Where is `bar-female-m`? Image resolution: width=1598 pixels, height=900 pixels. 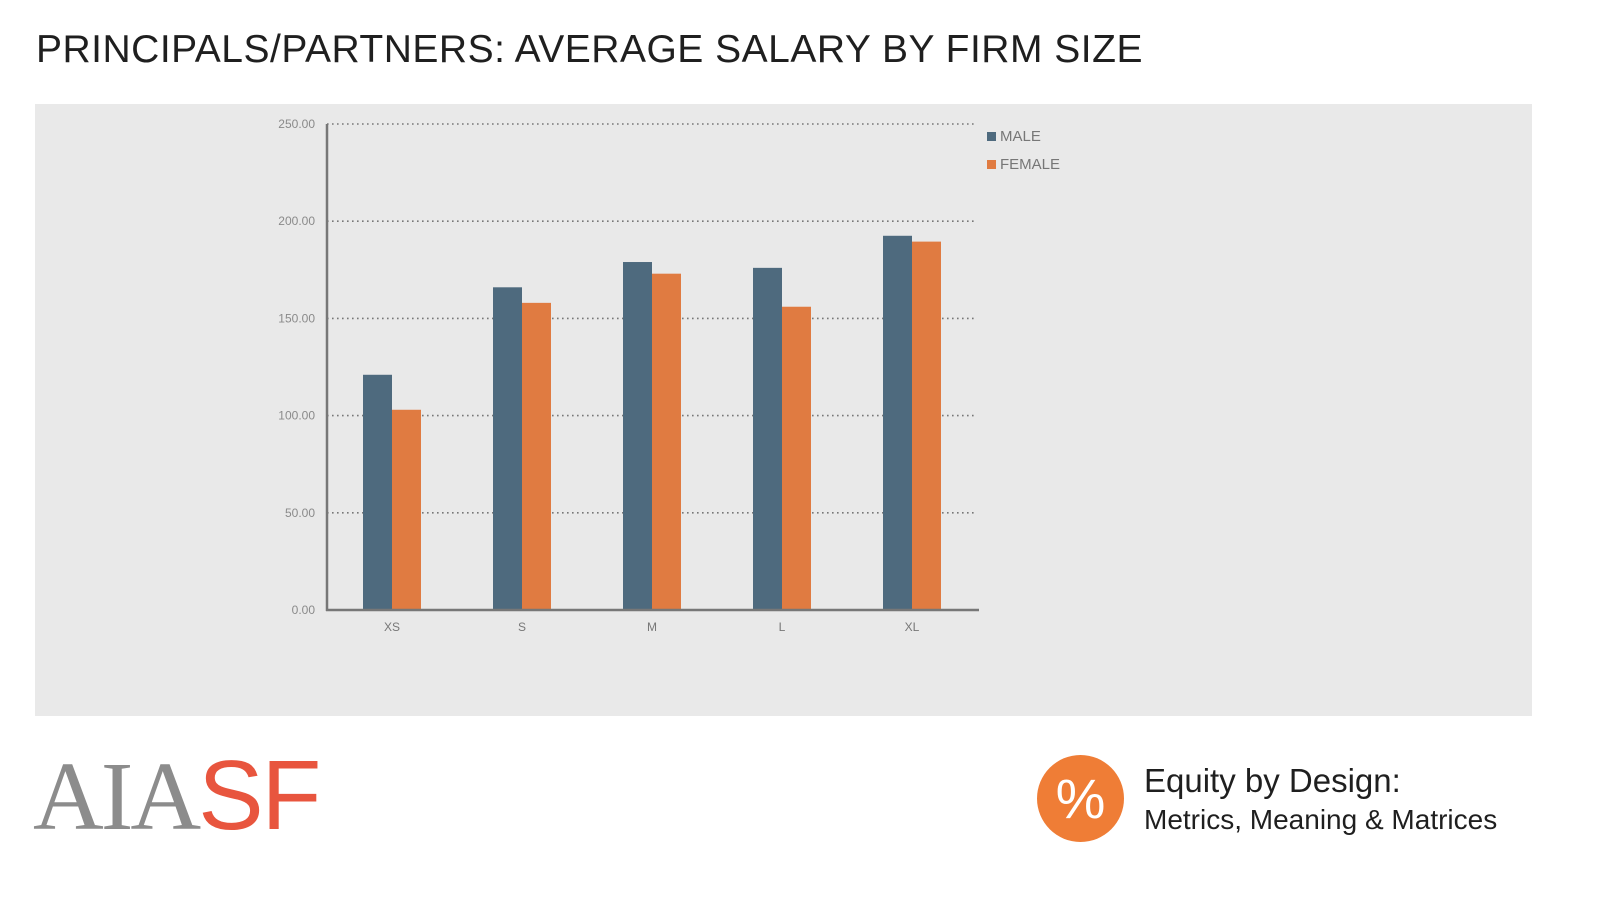 bar-female-m is located at coordinates (666, 441).